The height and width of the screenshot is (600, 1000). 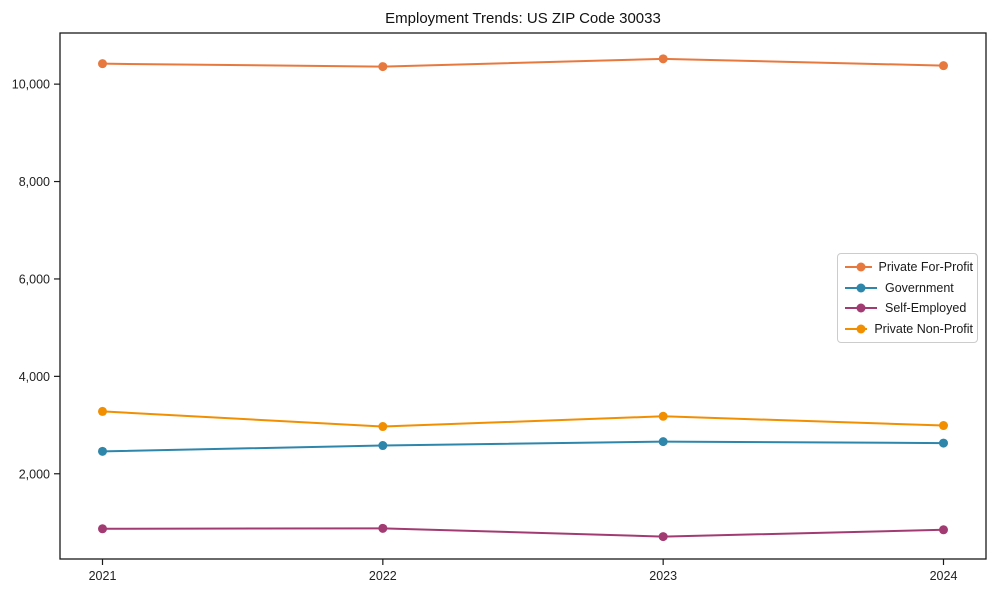 I want to click on legend-item: Private Non-Profit, so click(x=908, y=329).